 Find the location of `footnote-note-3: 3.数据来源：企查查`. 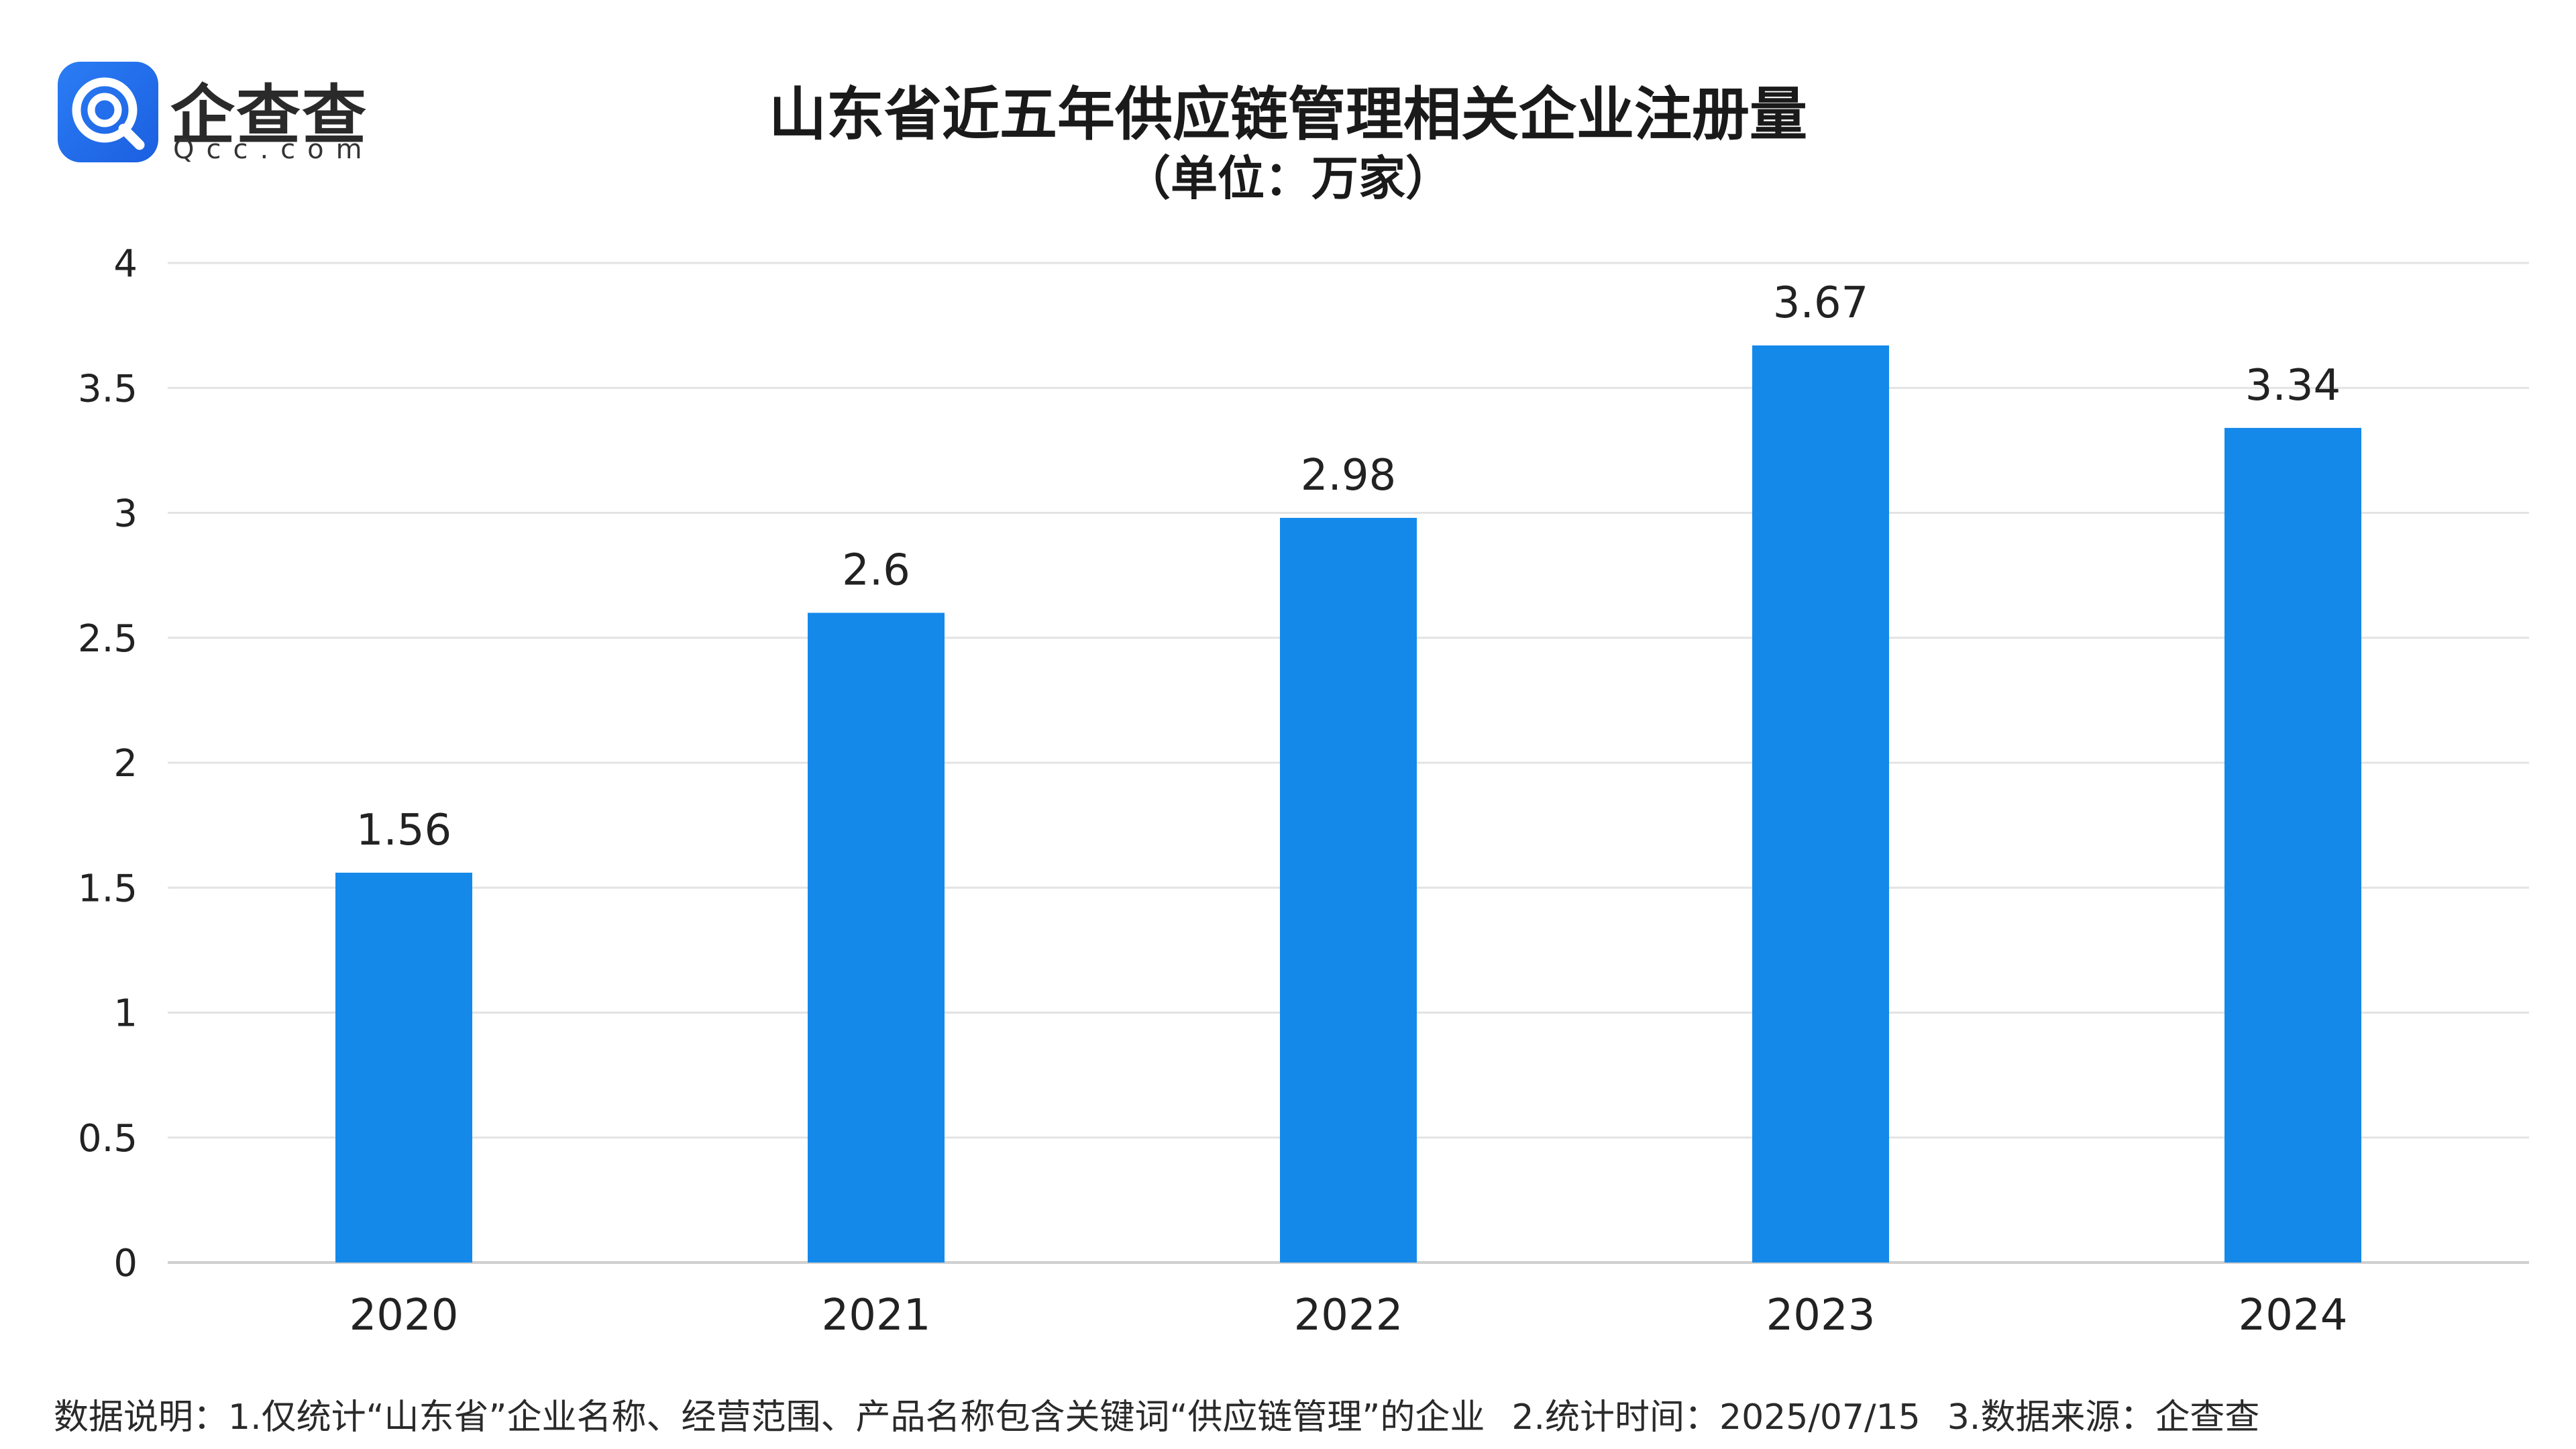

footnote-note-3: 3.数据来源：企查查 is located at coordinates (2103, 1417).